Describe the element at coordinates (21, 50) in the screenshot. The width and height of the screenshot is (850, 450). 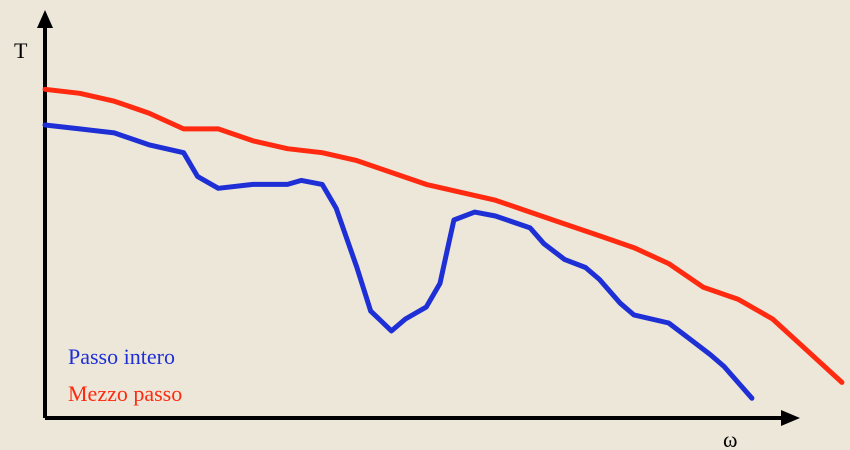
I see `y-axis-label: T` at that location.